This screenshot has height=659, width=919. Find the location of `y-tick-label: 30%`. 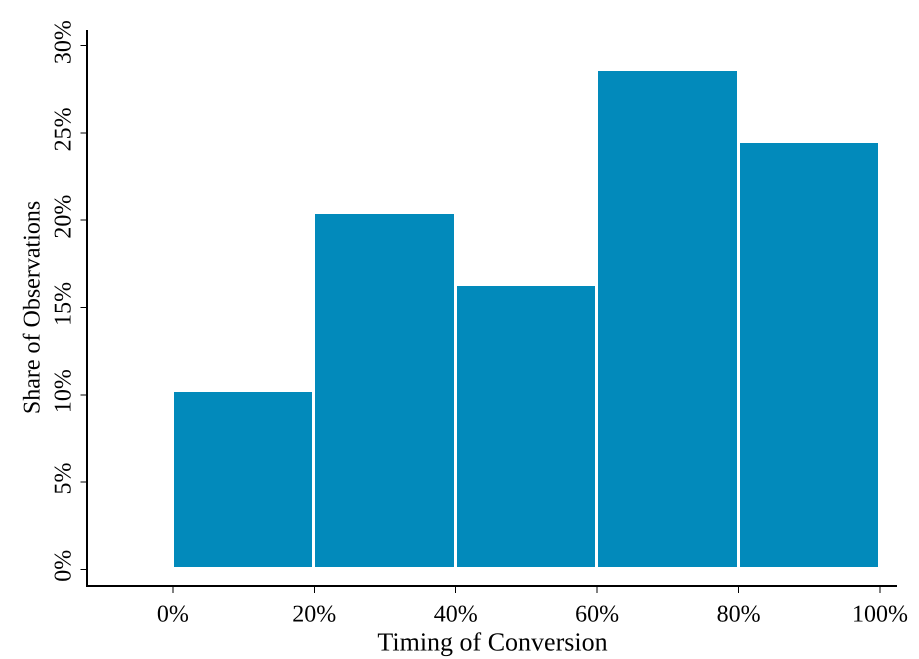

y-tick-label: 30% is located at coordinates (63, 42).